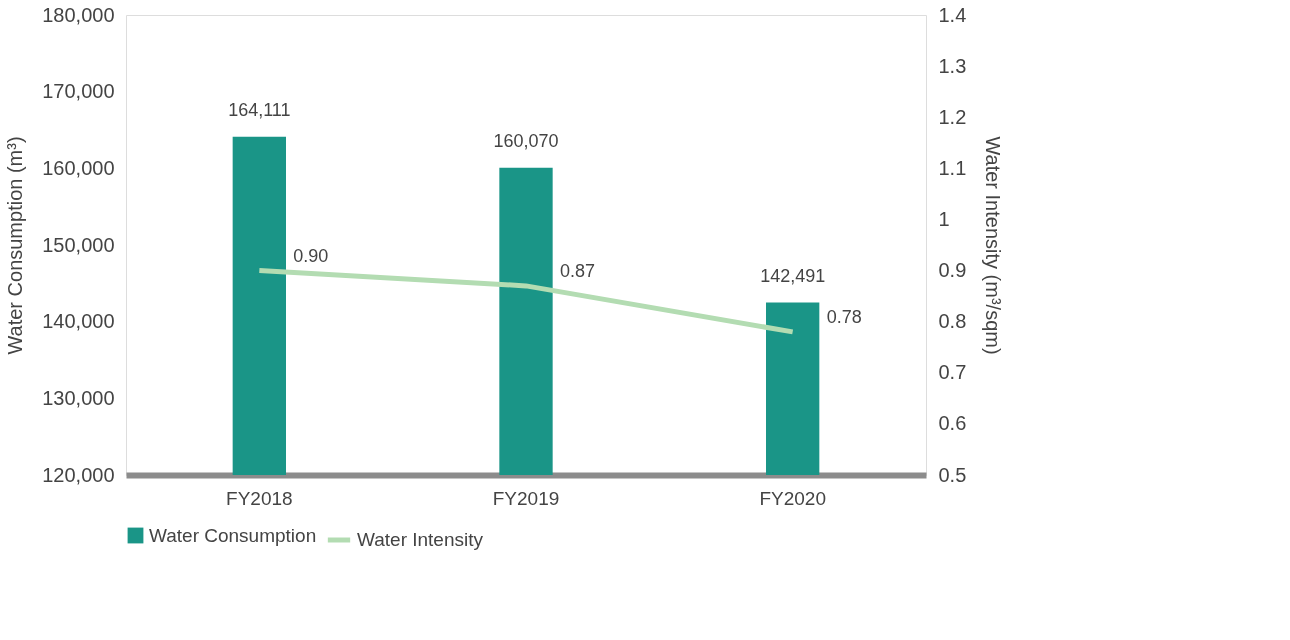  Describe the element at coordinates (952, 167) in the screenshot. I see `y2-tick-label: 1.1` at that location.